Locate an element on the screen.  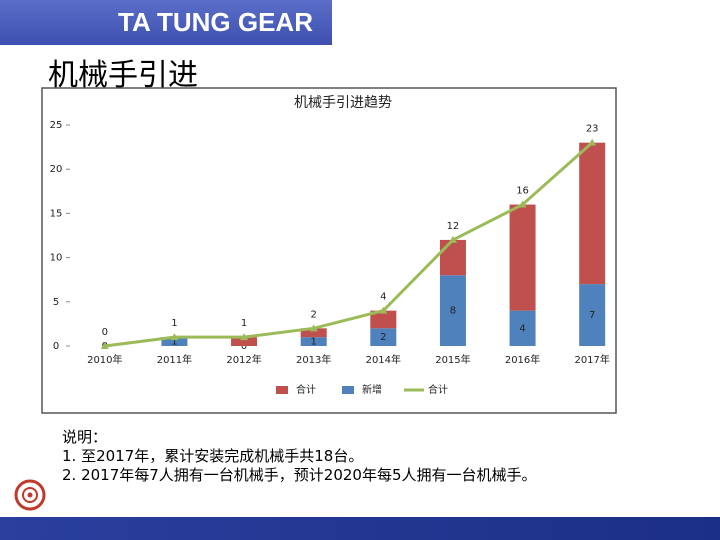
brand-banner: TA TUNG GEAR is located at coordinates (166, 22).